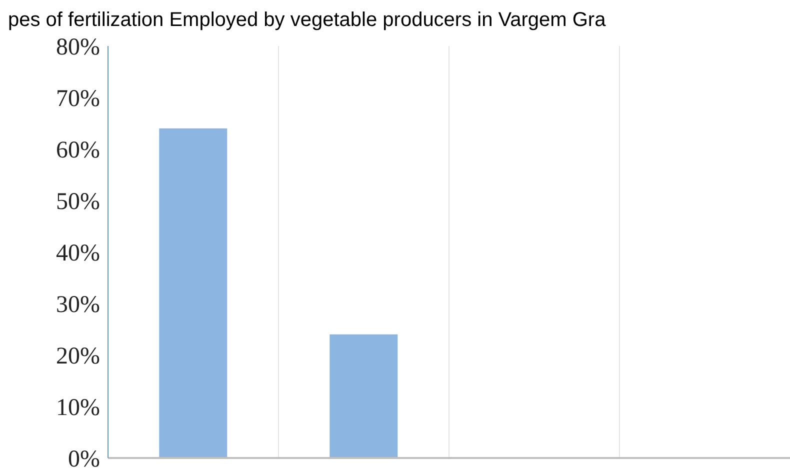 This screenshot has width=790, height=473. Describe the element at coordinates (78, 202) in the screenshot. I see `y-tick-label: 50%` at that location.